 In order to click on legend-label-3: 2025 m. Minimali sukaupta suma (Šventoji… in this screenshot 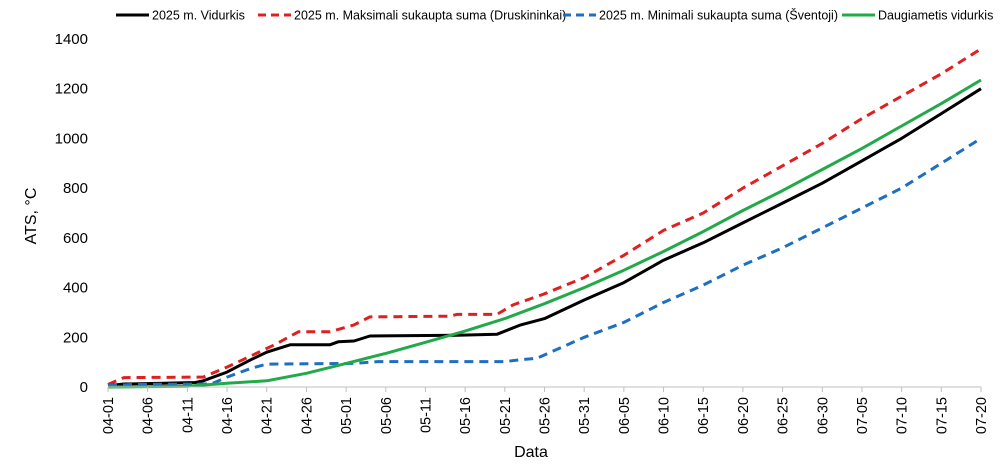, I will do `click(718, 15)`.